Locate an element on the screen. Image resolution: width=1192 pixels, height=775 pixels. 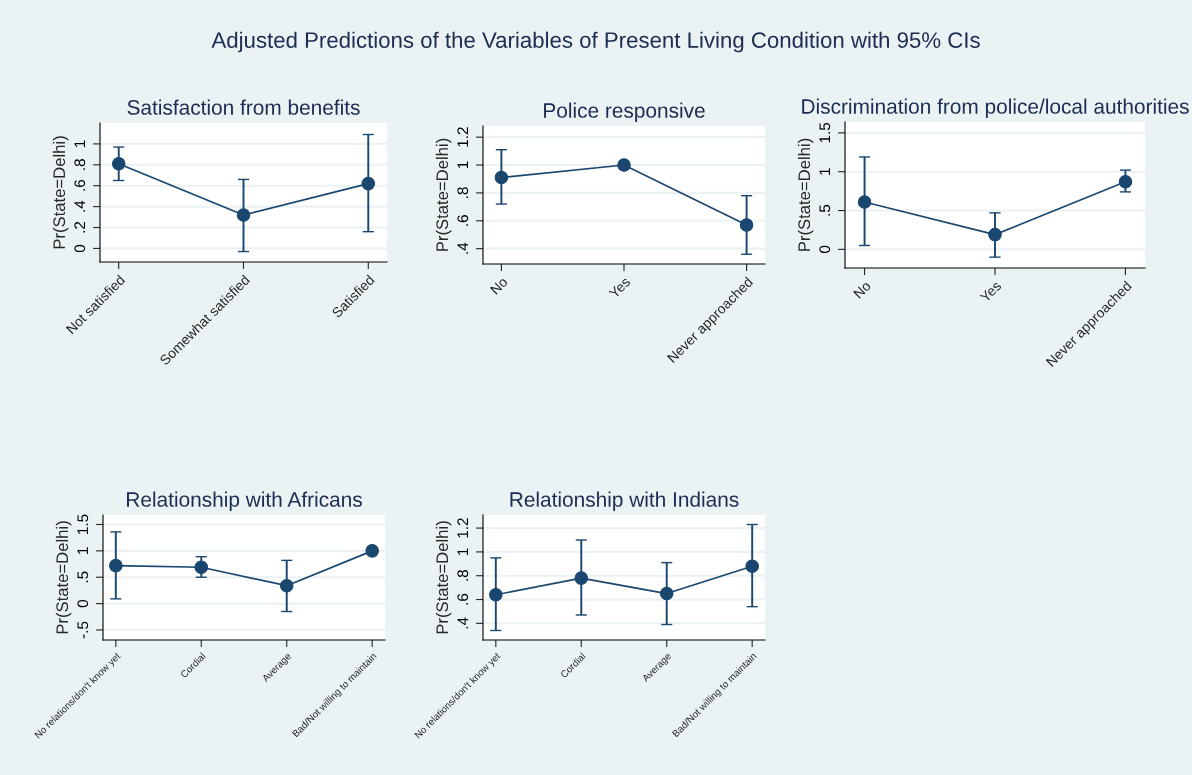
chart-title: Satisfaction from benefits is located at coordinates (243, 107).